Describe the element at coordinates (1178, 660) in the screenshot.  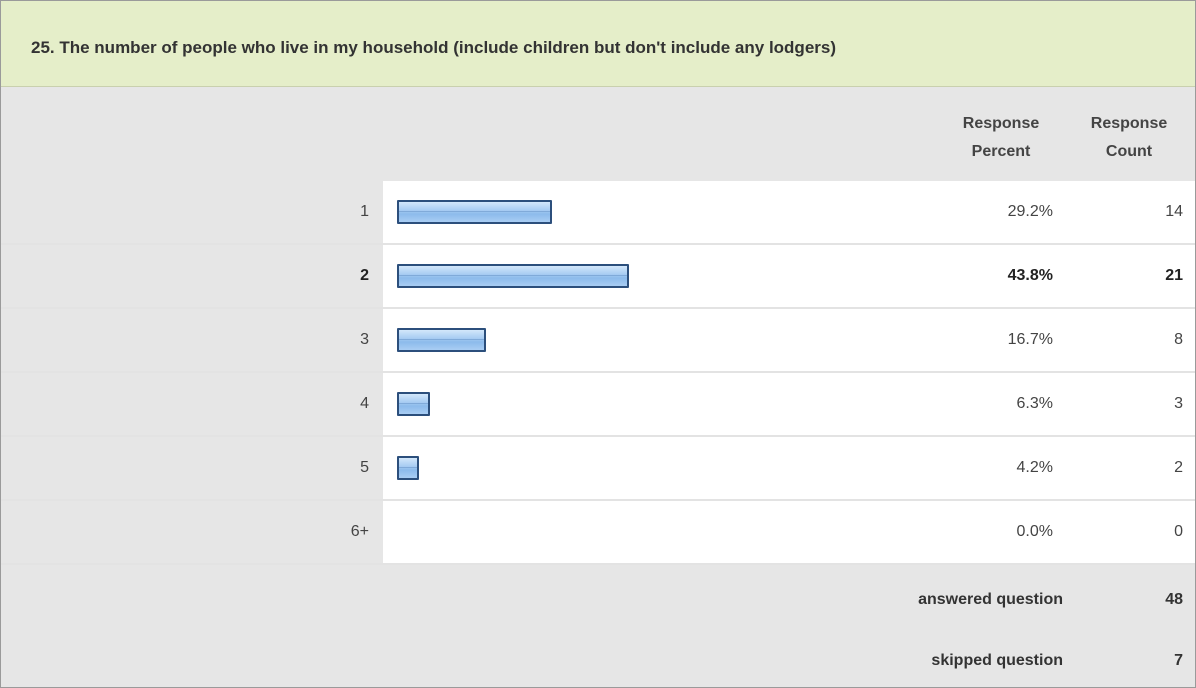
I see `skipped-question-value: 7` at that location.